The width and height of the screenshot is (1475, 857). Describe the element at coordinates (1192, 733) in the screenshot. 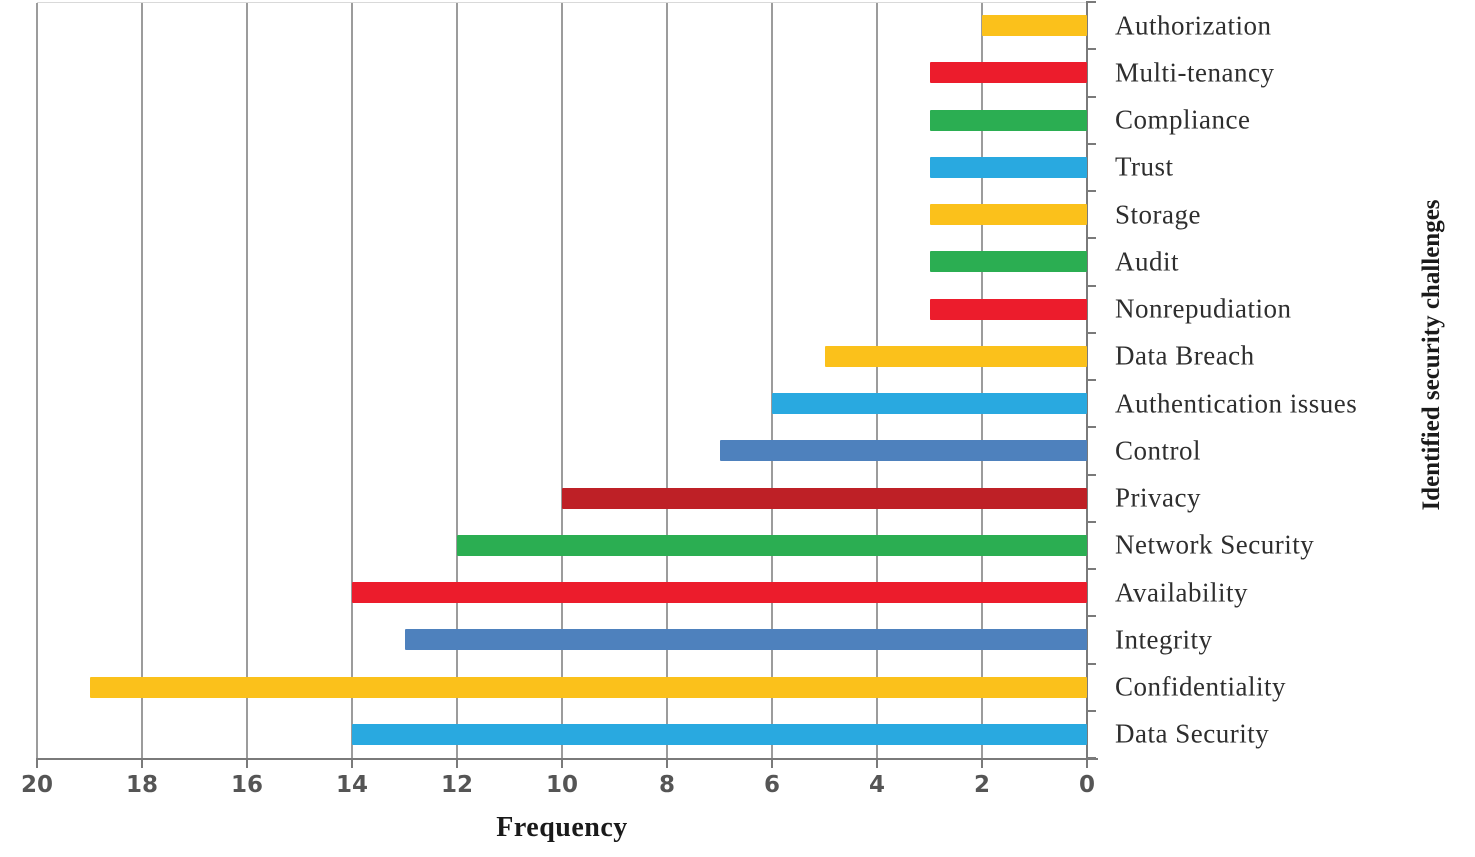

I see `category-label-data-security: Data Security` at that location.